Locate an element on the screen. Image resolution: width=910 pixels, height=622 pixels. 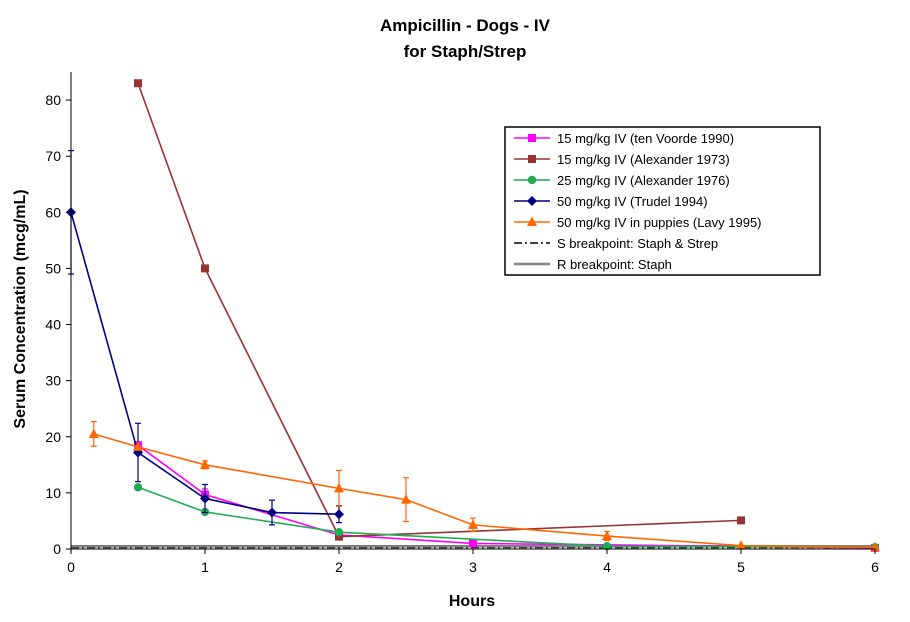
chart-title: Ampicillin - Dogs - IV is located at coordinates (465, 25).